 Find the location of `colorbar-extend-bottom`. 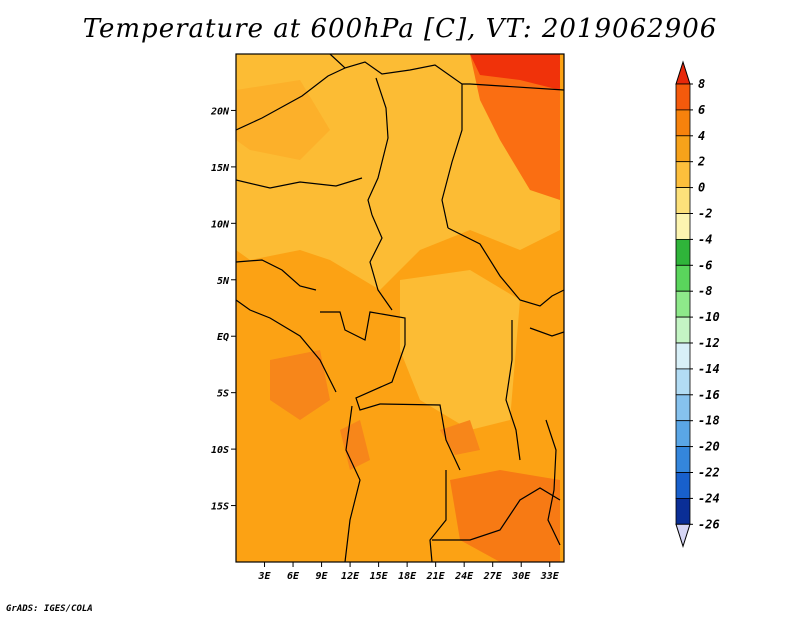

colorbar-extend-bottom is located at coordinates (683, 535).